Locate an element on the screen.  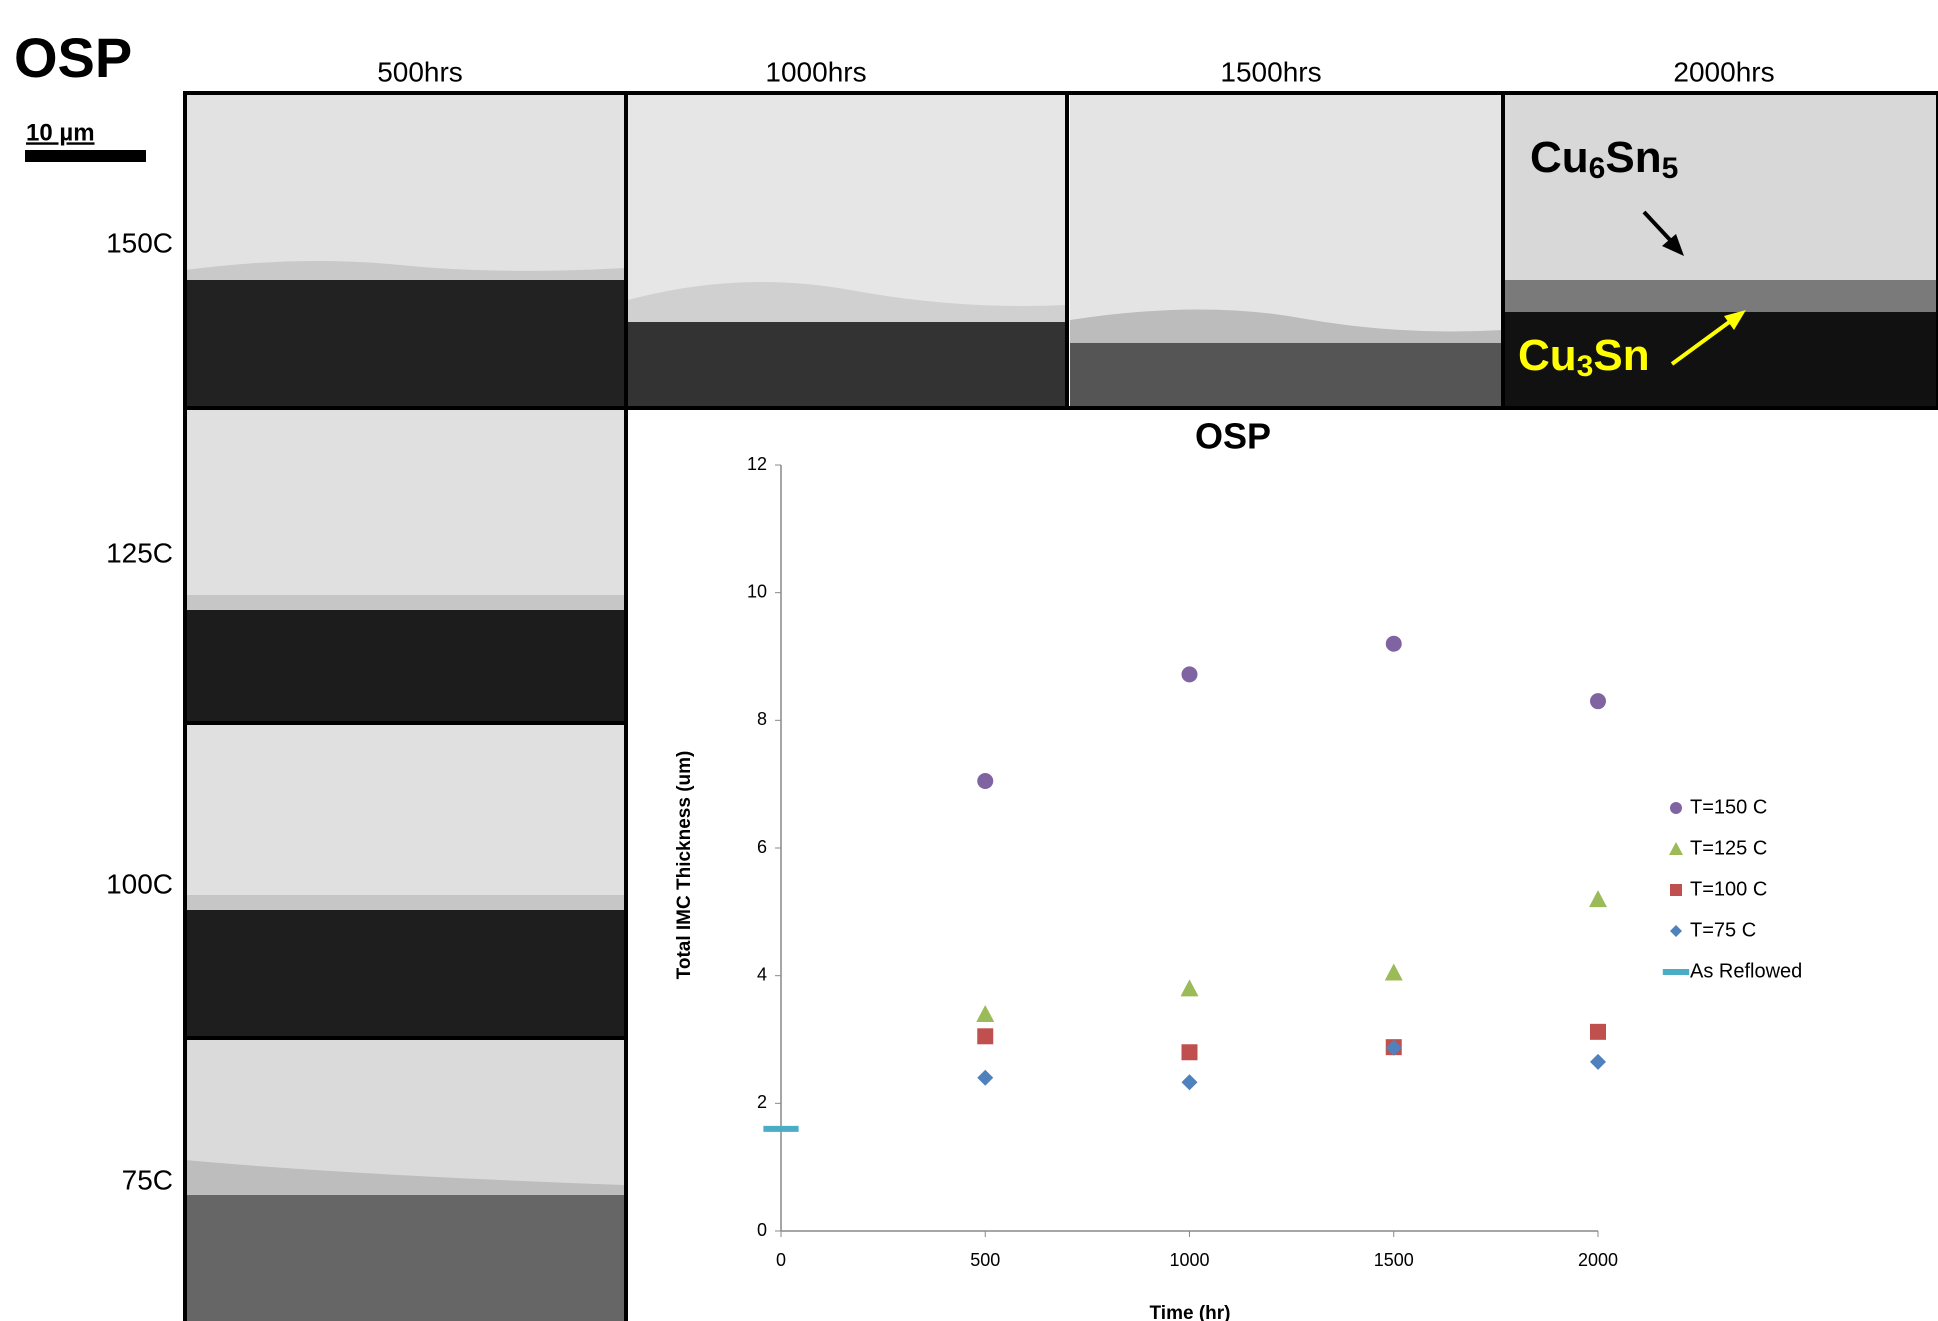
y-tick-label: 8 is located at coordinates (762, 719).